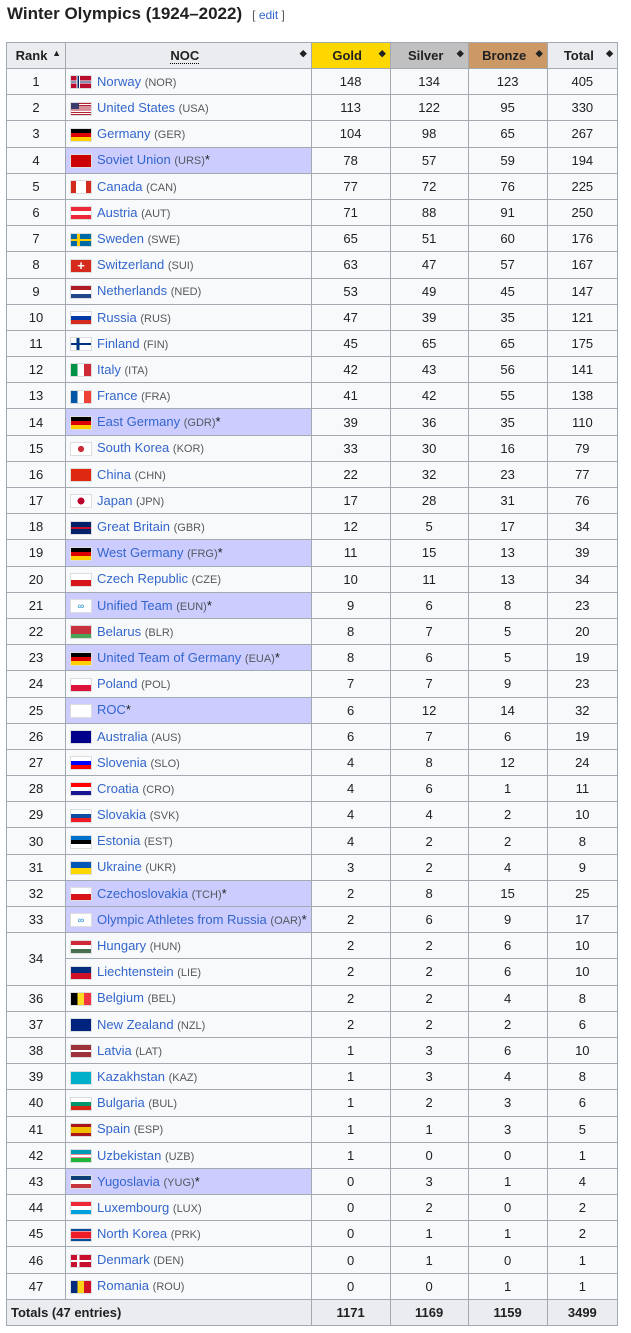 The width and height of the screenshot is (631, 1333). What do you see at coordinates (132, 291) in the screenshot?
I see `country-link: Netherlands` at bounding box center [132, 291].